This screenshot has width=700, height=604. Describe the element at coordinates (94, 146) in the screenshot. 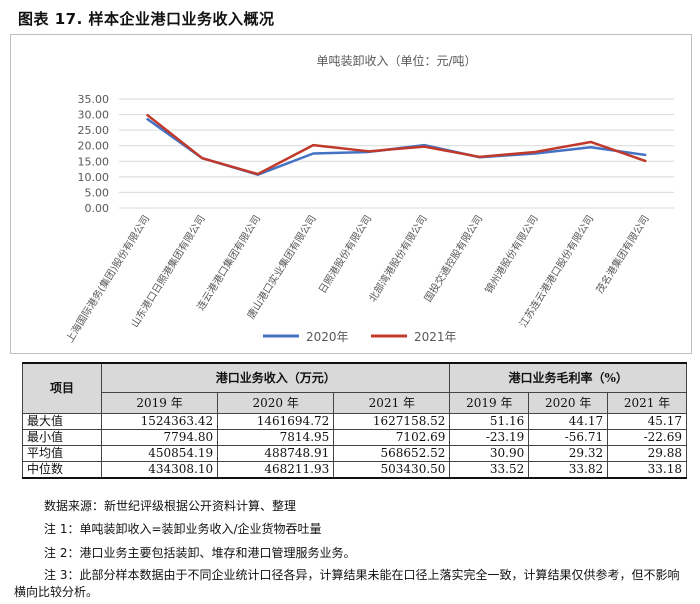

I see `y-tick-label: 20.00` at that location.